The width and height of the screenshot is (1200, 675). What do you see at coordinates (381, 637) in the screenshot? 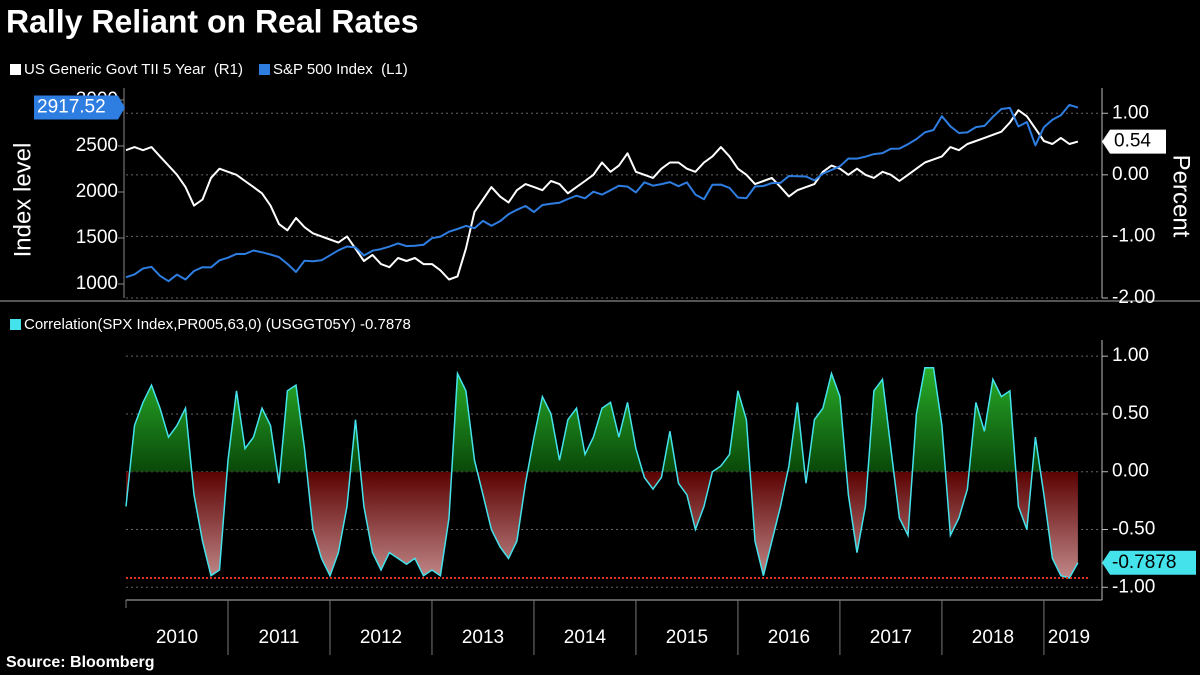
I see `x-tick-label: 2012` at bounding box center [381, 637].